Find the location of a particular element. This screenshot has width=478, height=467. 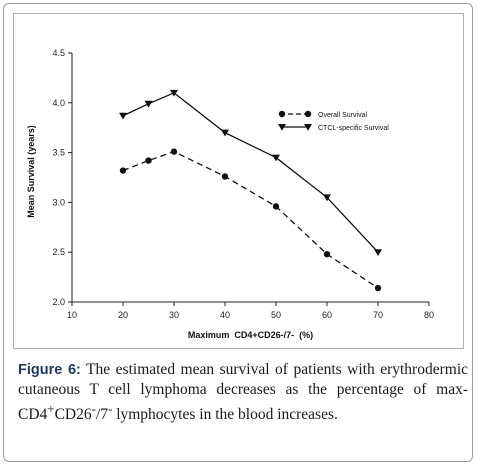

x-axis-label: Maximum CD4+CD26-/7- (%) is located at coordinates (250, 335).